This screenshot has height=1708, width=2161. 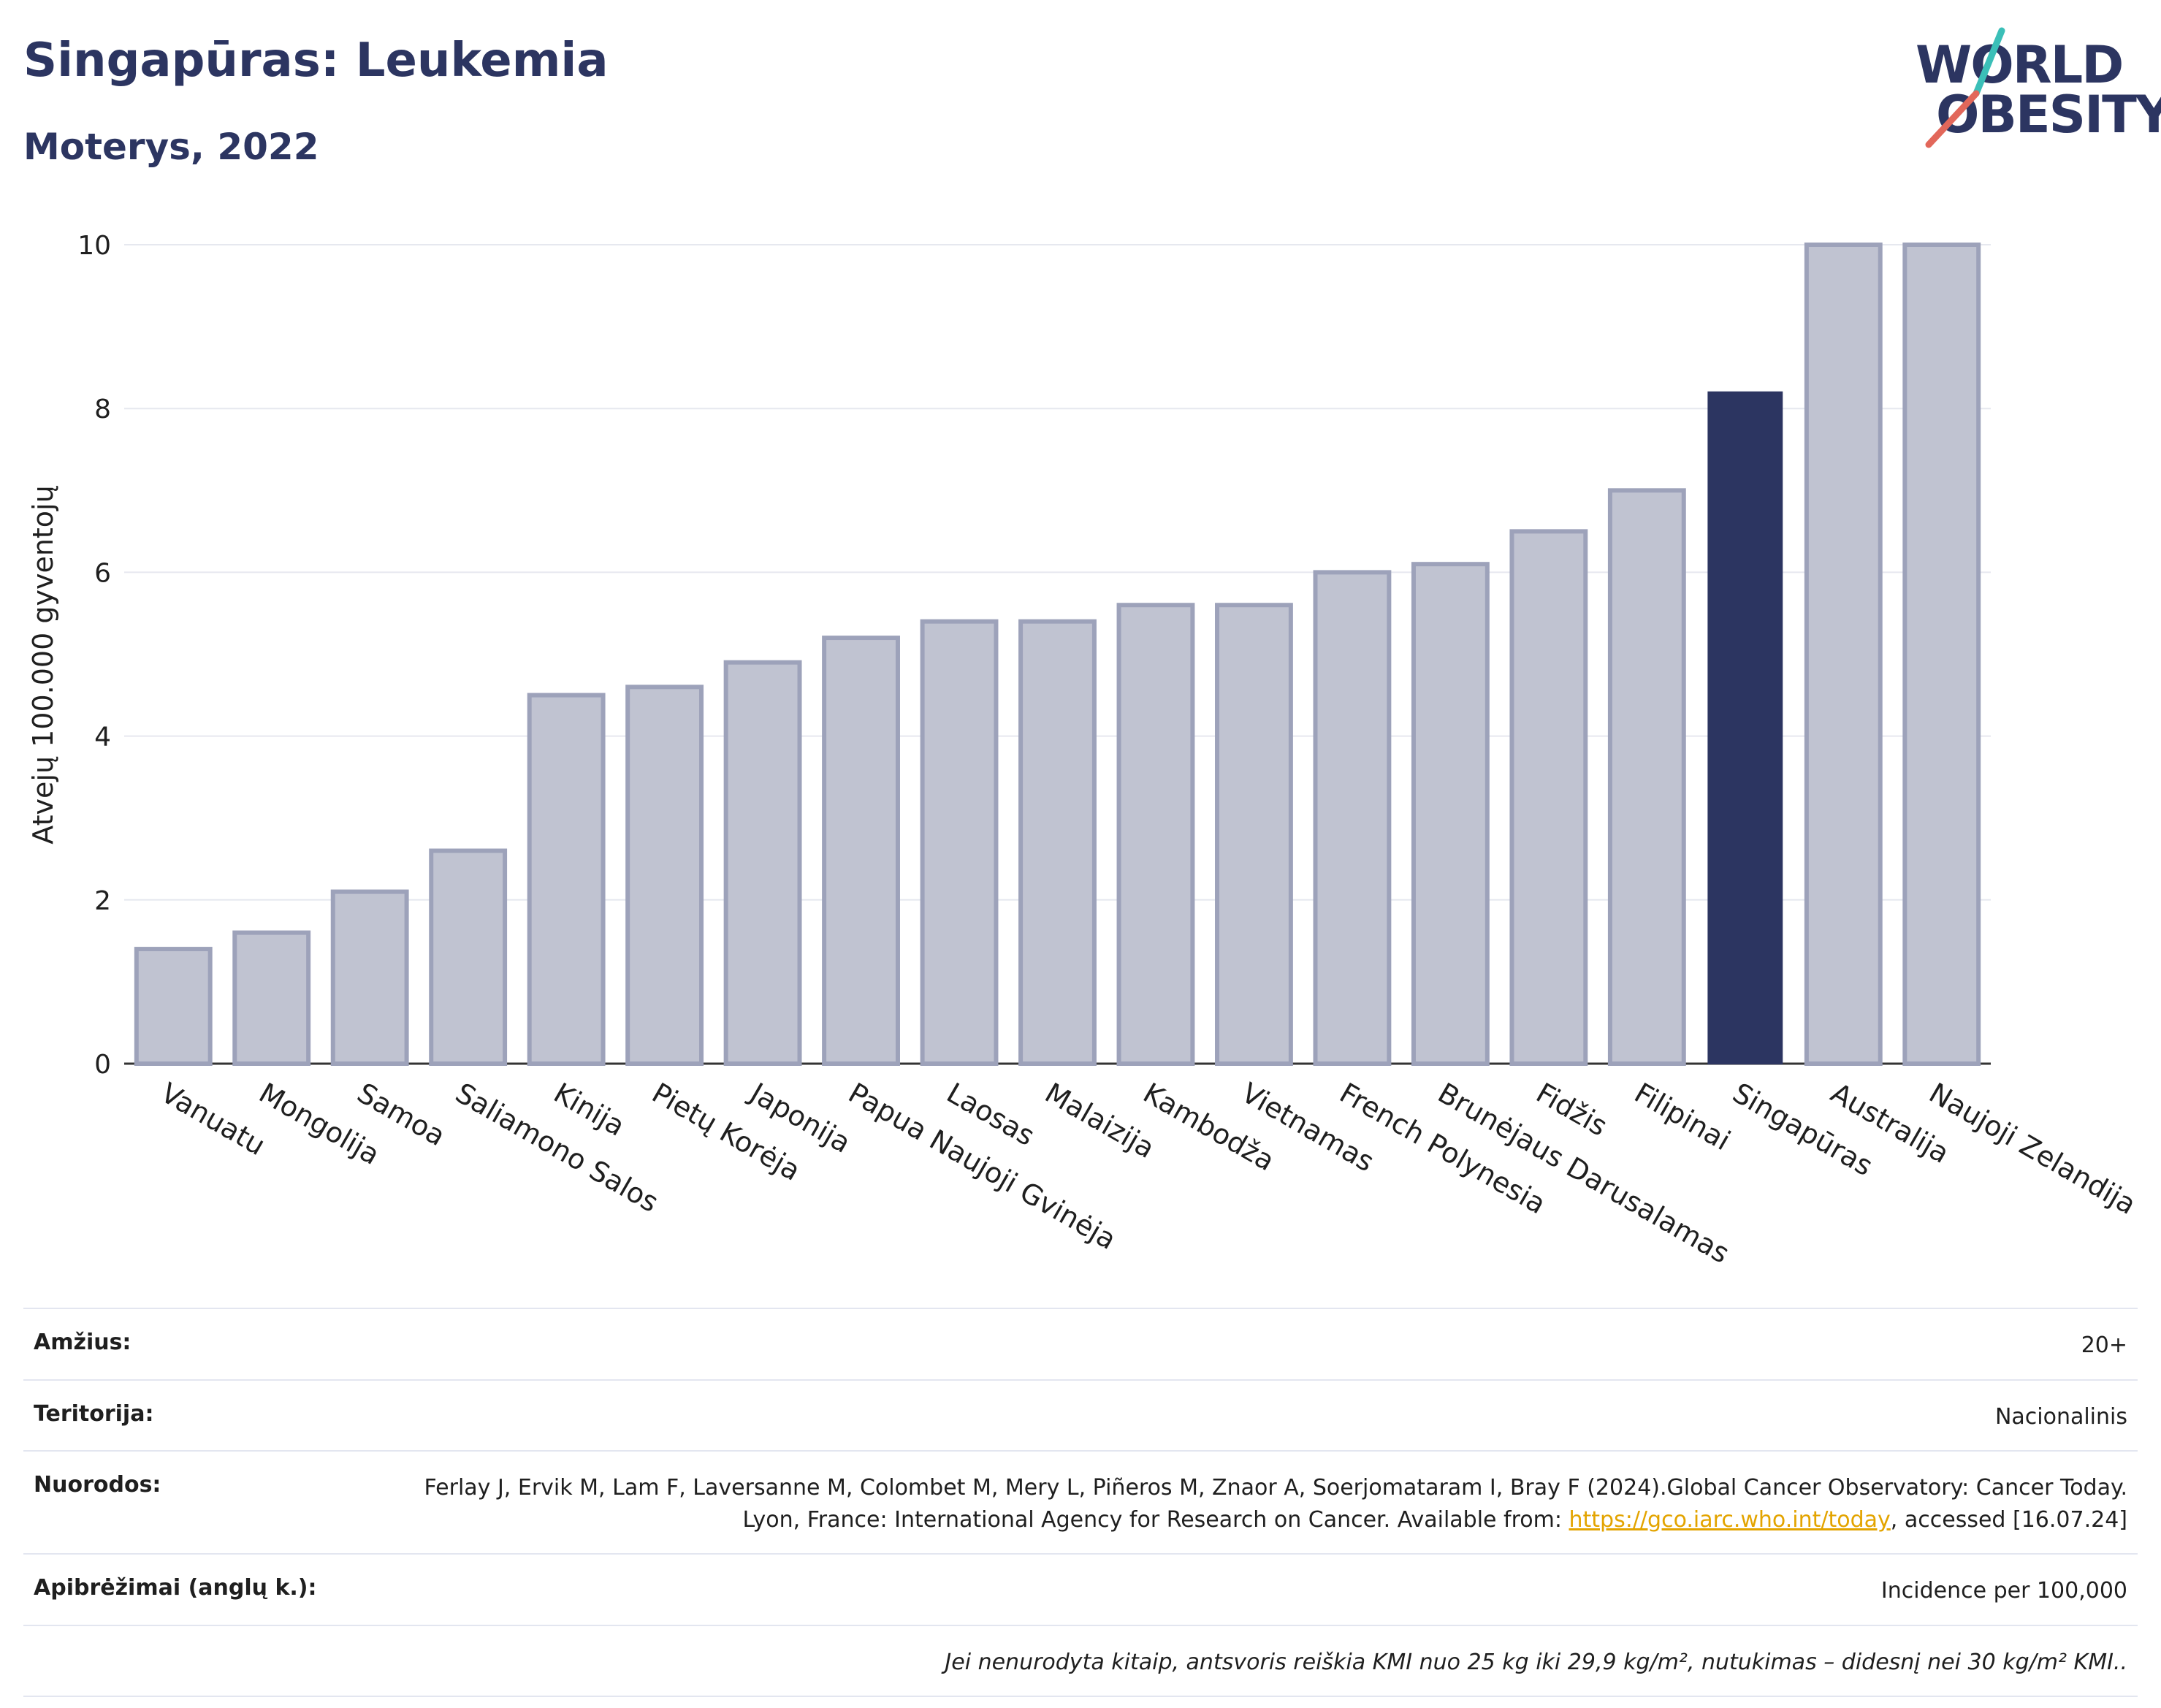 I want to click on age-label: Amžius:, so click(x=83, y=1342).